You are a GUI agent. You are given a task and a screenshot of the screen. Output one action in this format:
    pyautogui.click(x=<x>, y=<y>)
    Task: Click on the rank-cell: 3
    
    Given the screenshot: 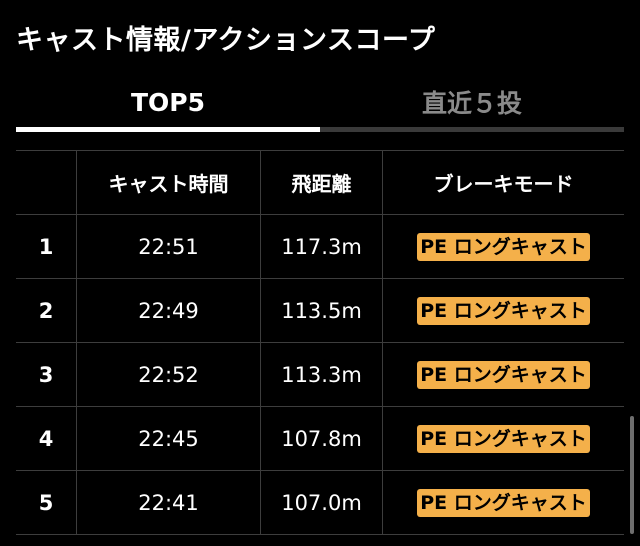 What is the action you would take?
    pyautogui.click(x=46, y=374)
    